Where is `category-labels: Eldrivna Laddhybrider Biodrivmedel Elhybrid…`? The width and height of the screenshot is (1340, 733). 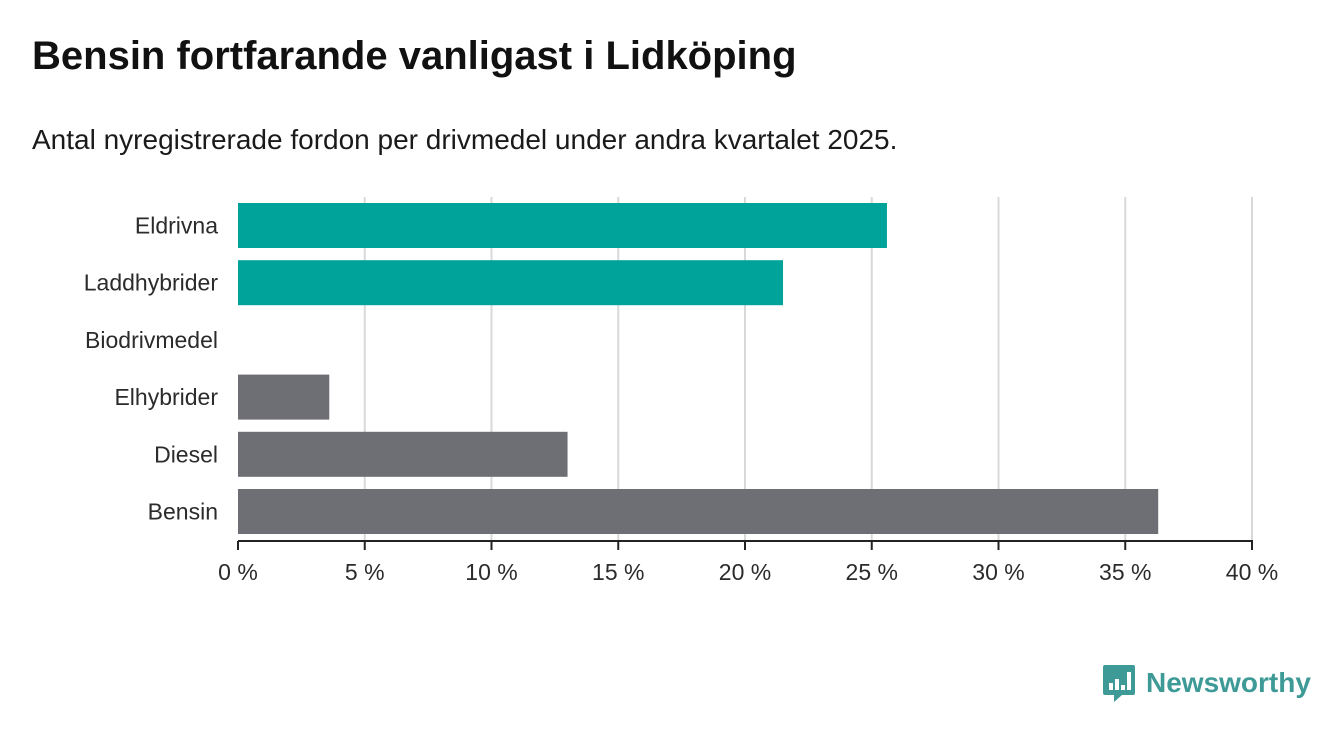 category-labels: Eldrivna Laddhybrider Biodrivmedel Elhybrid… is located at coordinates (151, 369).